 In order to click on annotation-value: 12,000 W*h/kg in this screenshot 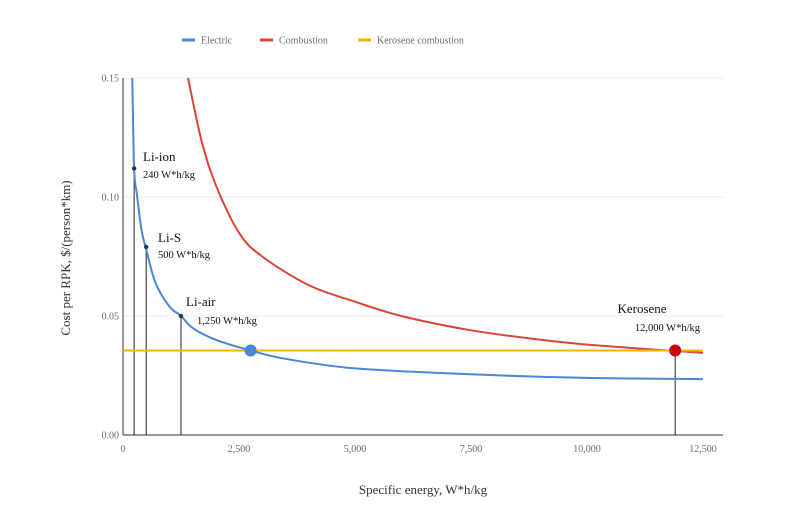, I will do `click(668, 328)`.